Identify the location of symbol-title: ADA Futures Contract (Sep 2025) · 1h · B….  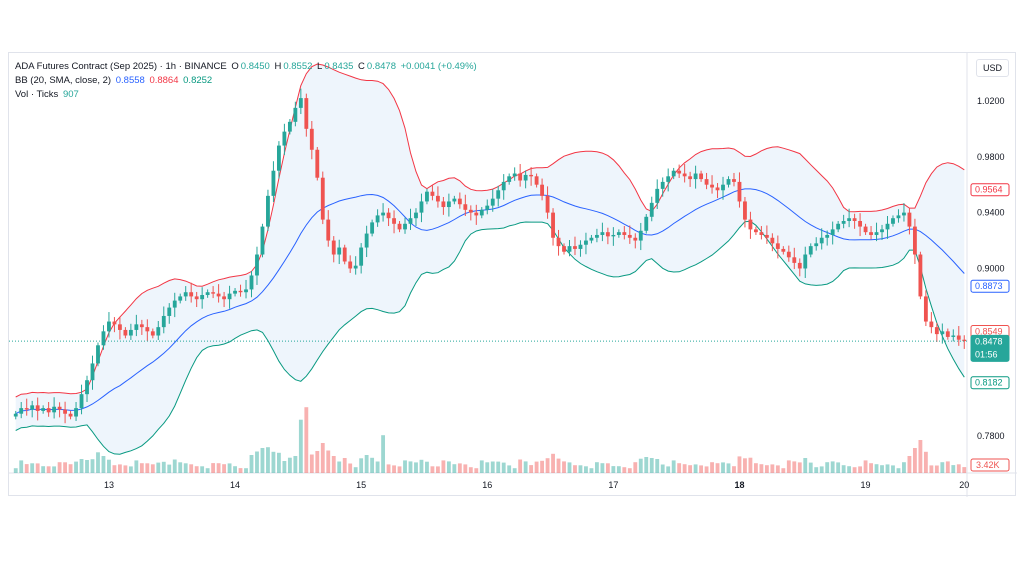
(121, 66).